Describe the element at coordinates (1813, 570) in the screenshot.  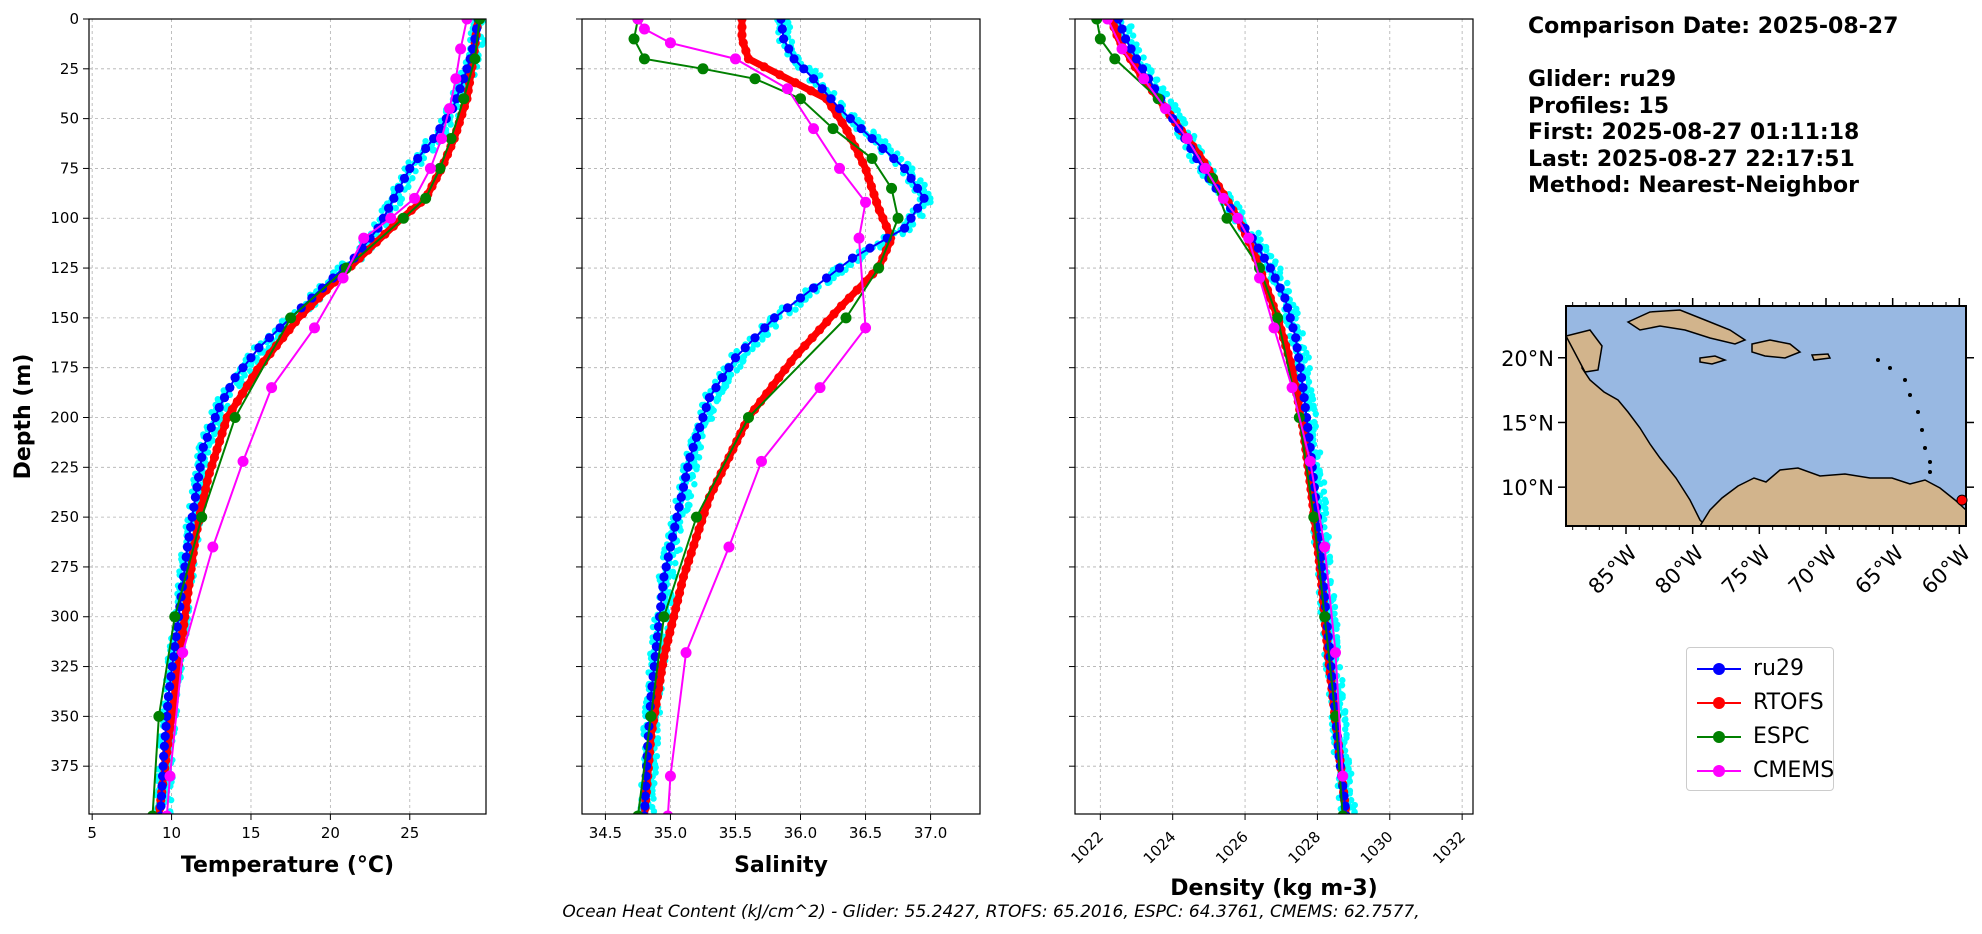
I see `map-lon-label: 70°W` at that location.